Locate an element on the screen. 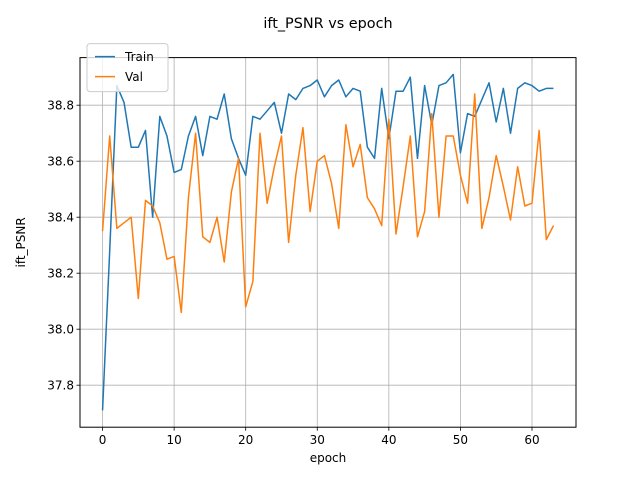 The width and height of the screenshot is (640, 480). legend-box is located at coordinates (127, 68).